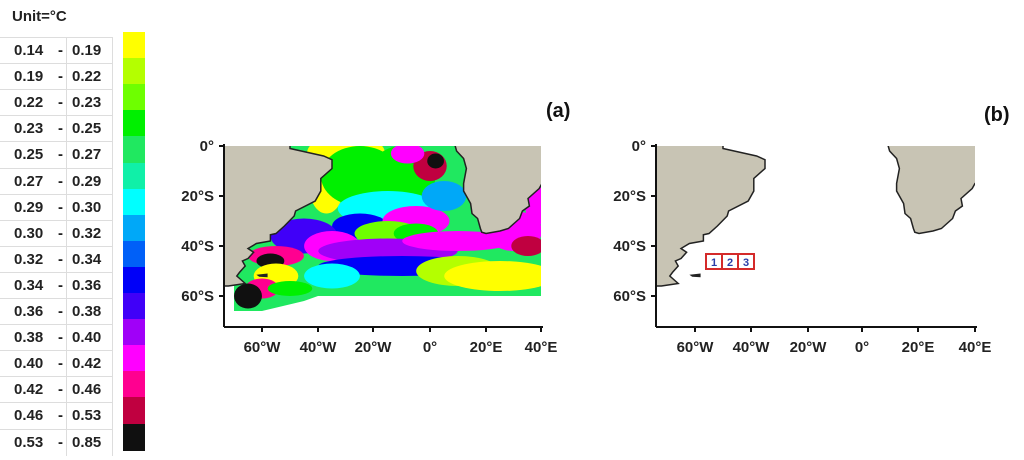  I want to click on lat-tick-label: 60°S, so click(629, 296).